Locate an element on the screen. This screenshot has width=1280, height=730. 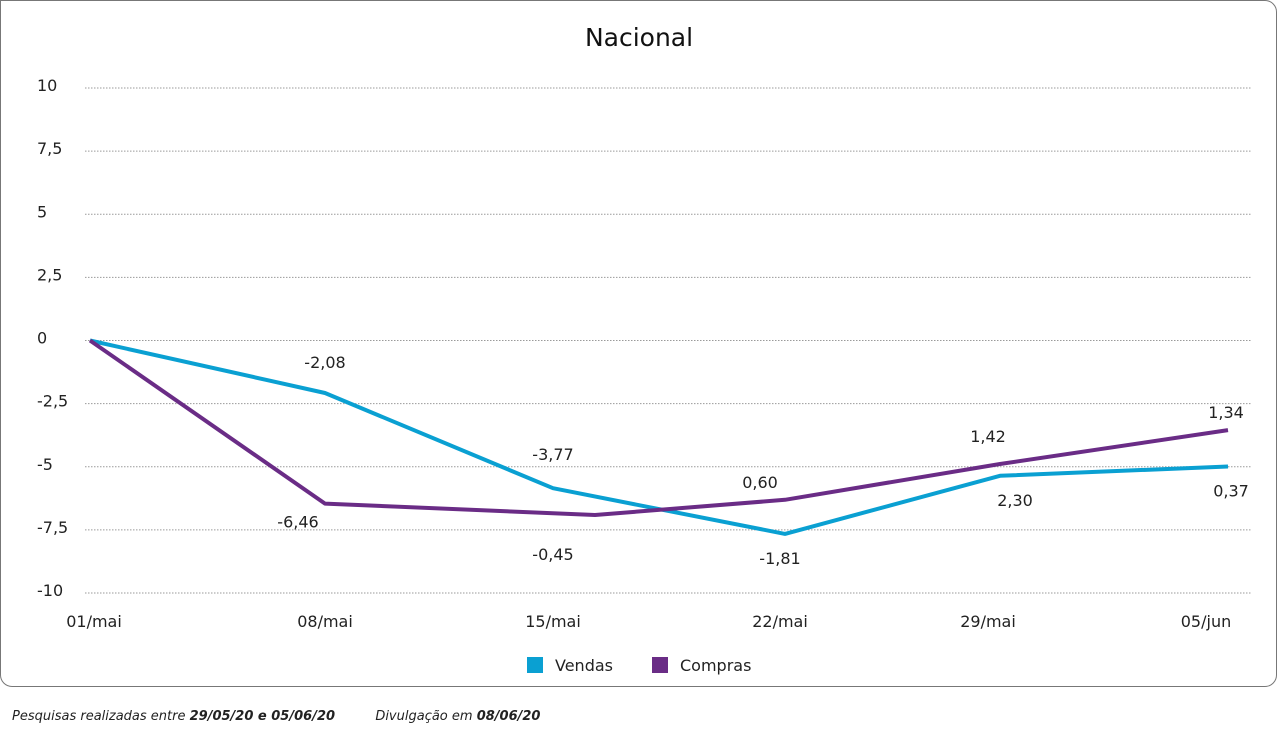
data-label-vendas: 0,37 is located at coordinates (1231, 490).